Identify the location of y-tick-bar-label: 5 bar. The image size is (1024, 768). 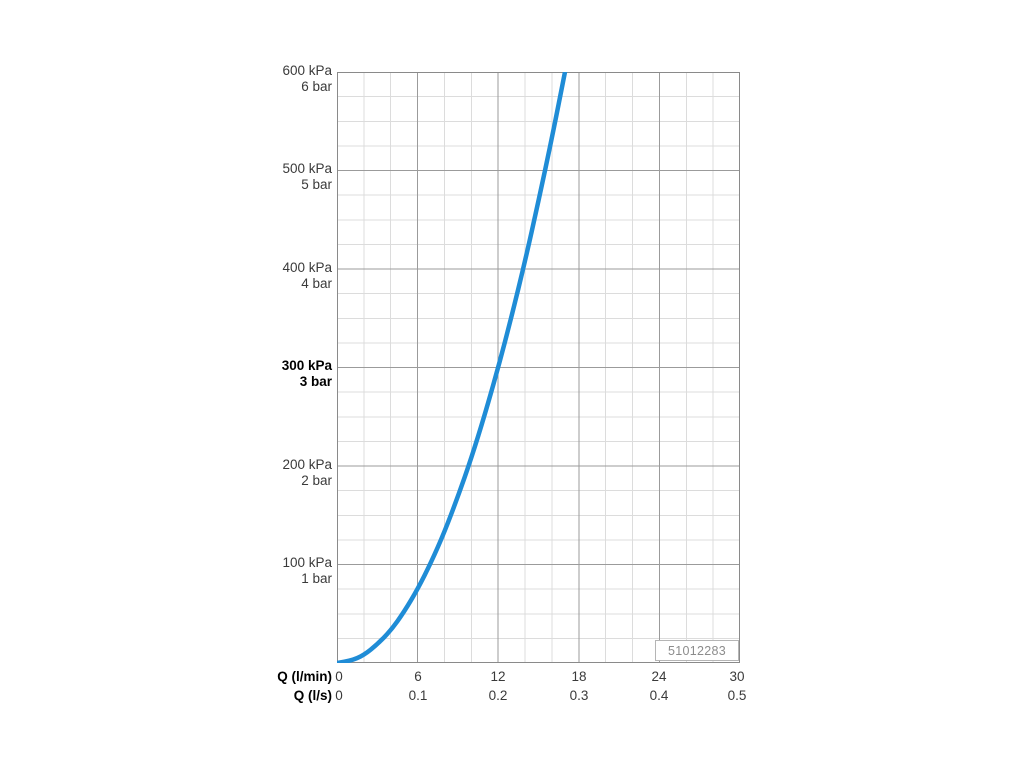
(316, 184).